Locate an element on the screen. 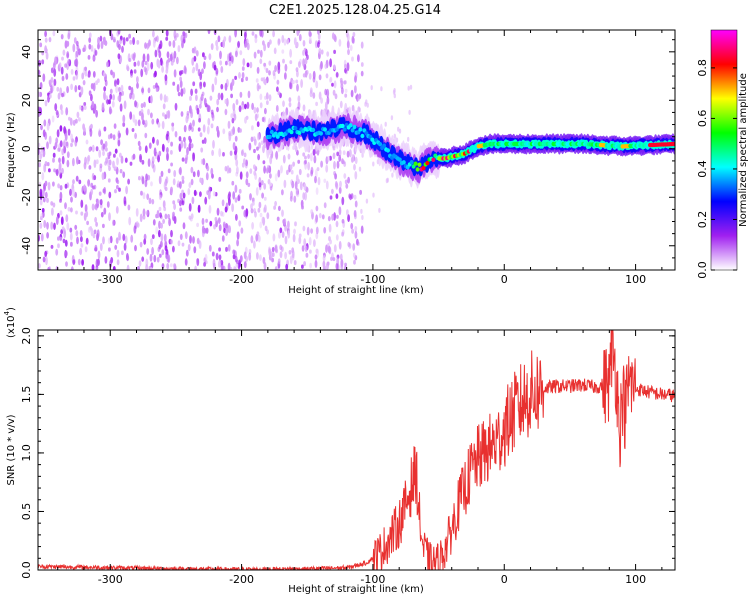  y-tick-label: 1.5 is located at coordinates (26, 395).